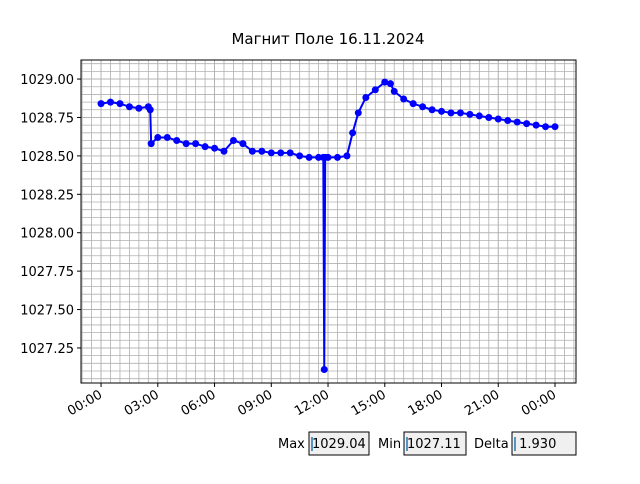 This screenshot has width=640, height=484. Describe the element at coordinates (199, 403) in the screenshot. I see `x-tick-label: 06:00` at that location.